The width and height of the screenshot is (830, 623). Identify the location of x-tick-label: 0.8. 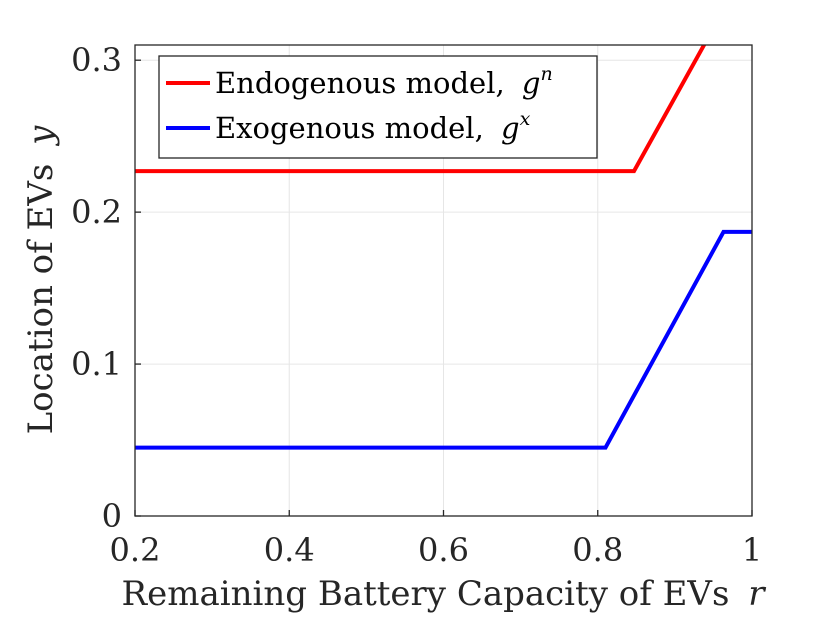
(597, 550).